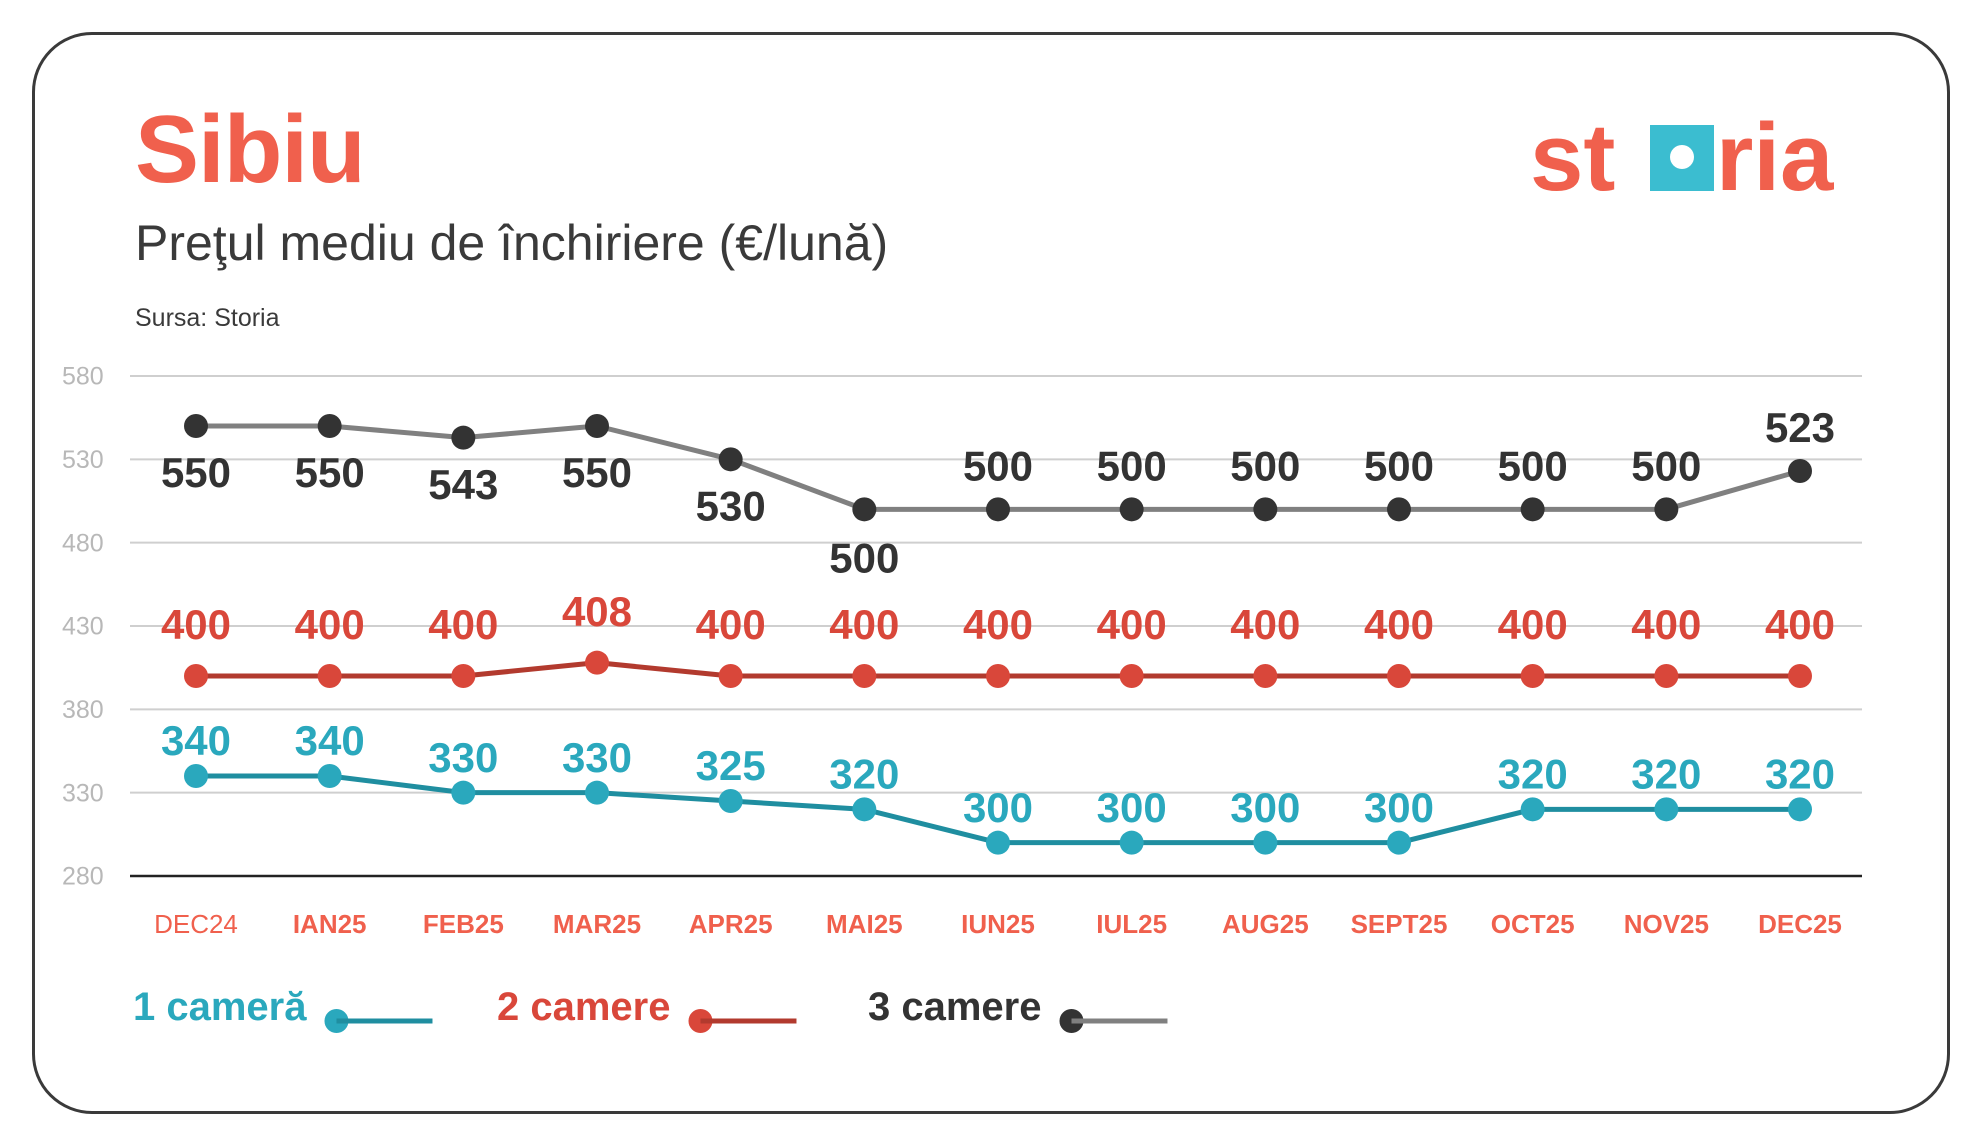 This screenshot has width=1979, height=1146. I want to click on x-tick-label: MAR25, so click(597, 924).